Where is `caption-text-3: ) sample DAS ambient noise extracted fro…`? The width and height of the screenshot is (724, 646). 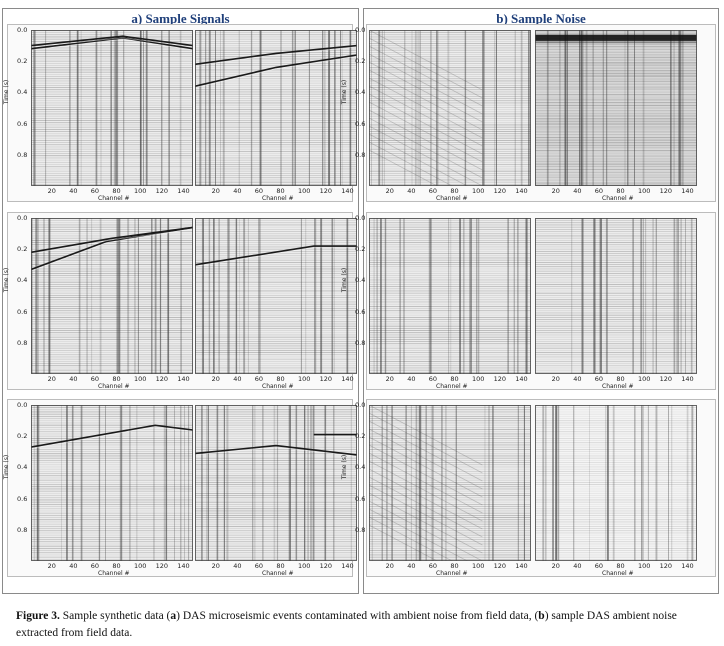
caption-text-3: ) sample DAS ambient noise extracted fro… is located at coordinates (346, 624).